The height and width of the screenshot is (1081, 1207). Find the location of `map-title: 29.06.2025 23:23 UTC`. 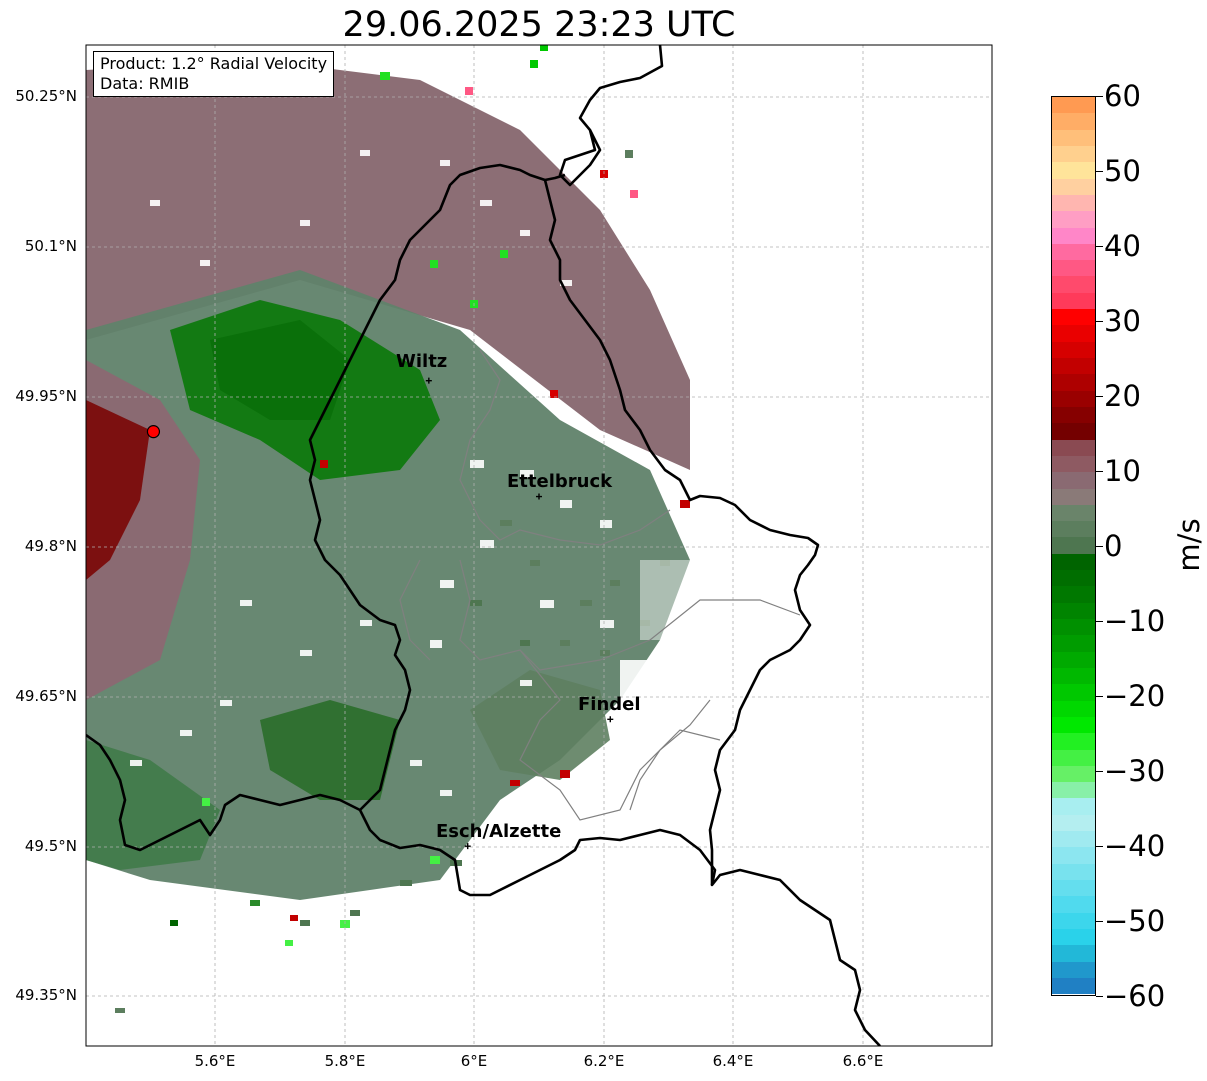

map-title: 29.06.2025 23:23 UTC is located at coordinates (539, 25).